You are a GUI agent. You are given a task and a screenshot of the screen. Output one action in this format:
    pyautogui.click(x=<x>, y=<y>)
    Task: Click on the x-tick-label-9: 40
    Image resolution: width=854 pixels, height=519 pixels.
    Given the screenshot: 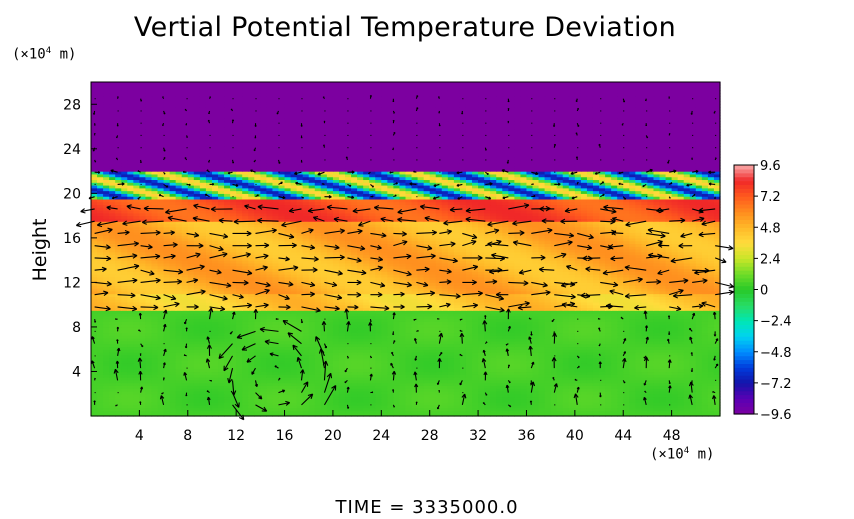 What is the action you would take?
    pyautogui.click(x=575, y=436)
    